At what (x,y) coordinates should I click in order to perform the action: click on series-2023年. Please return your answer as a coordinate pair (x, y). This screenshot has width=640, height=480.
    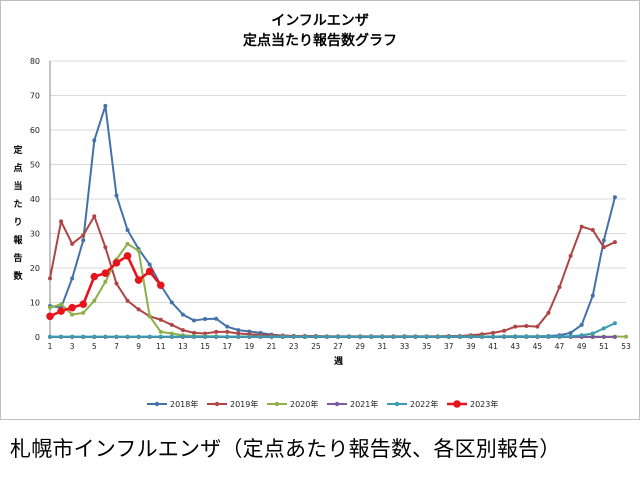
    Looking at the image, I should click on (105, 286).